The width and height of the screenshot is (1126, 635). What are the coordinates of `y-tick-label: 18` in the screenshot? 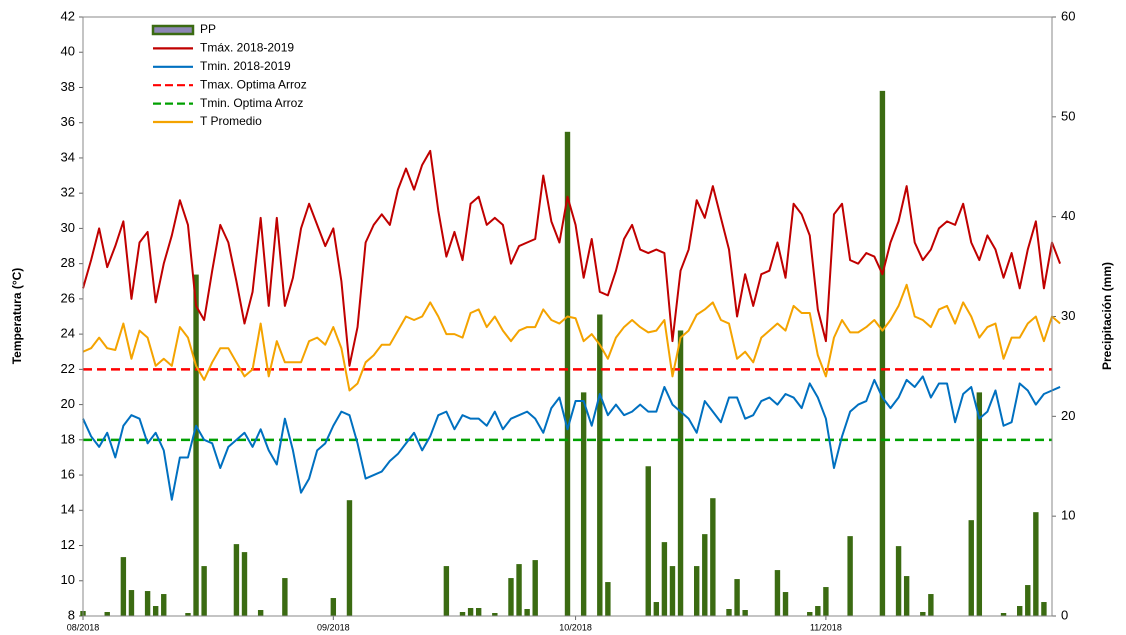 It's located at (68, 438).